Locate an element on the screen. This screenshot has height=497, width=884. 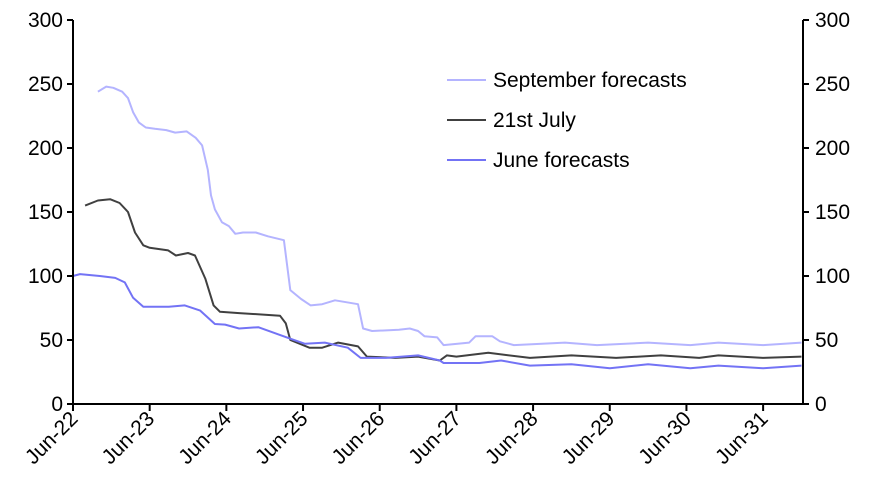
y-tick-label-left: 100 is located at coordinates (45, 276).